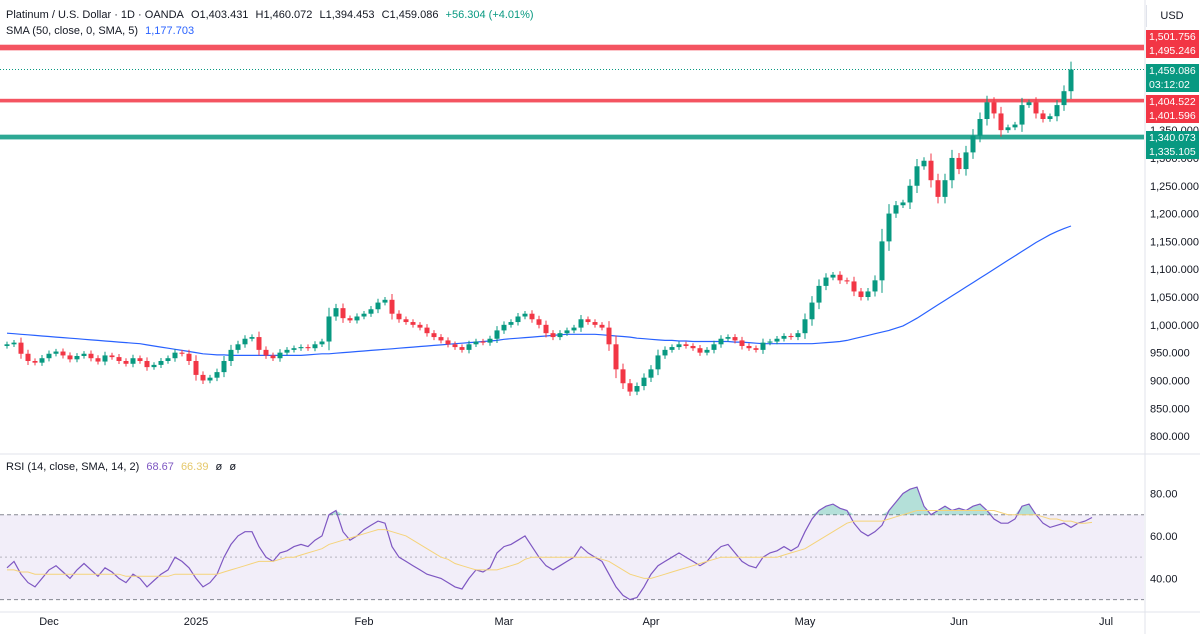 This screenshot has height=634, width=1200. What do you see at coordinates (73, 467) in the screenshot?
I see `rsi-legend-label: RSI (14, close, SMA, 14, 2)` at bounding box center [73, 467].